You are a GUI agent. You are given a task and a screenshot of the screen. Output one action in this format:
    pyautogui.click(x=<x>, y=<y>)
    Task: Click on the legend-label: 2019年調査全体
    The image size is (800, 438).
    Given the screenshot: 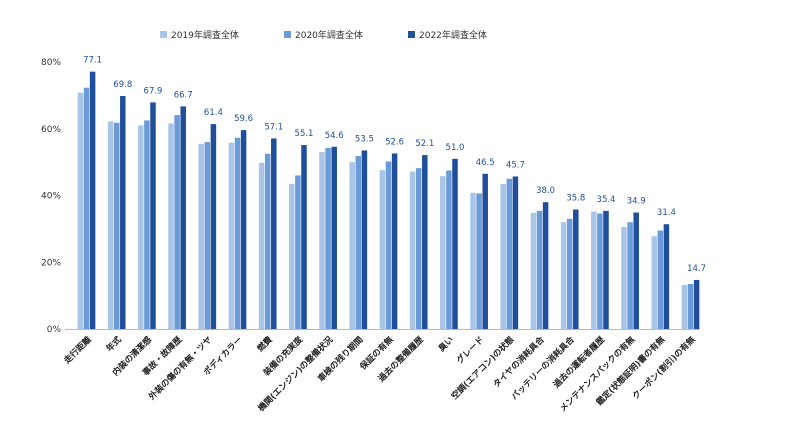 What is the action you would take?
    pyautogui.click(x=205, y=35)
    